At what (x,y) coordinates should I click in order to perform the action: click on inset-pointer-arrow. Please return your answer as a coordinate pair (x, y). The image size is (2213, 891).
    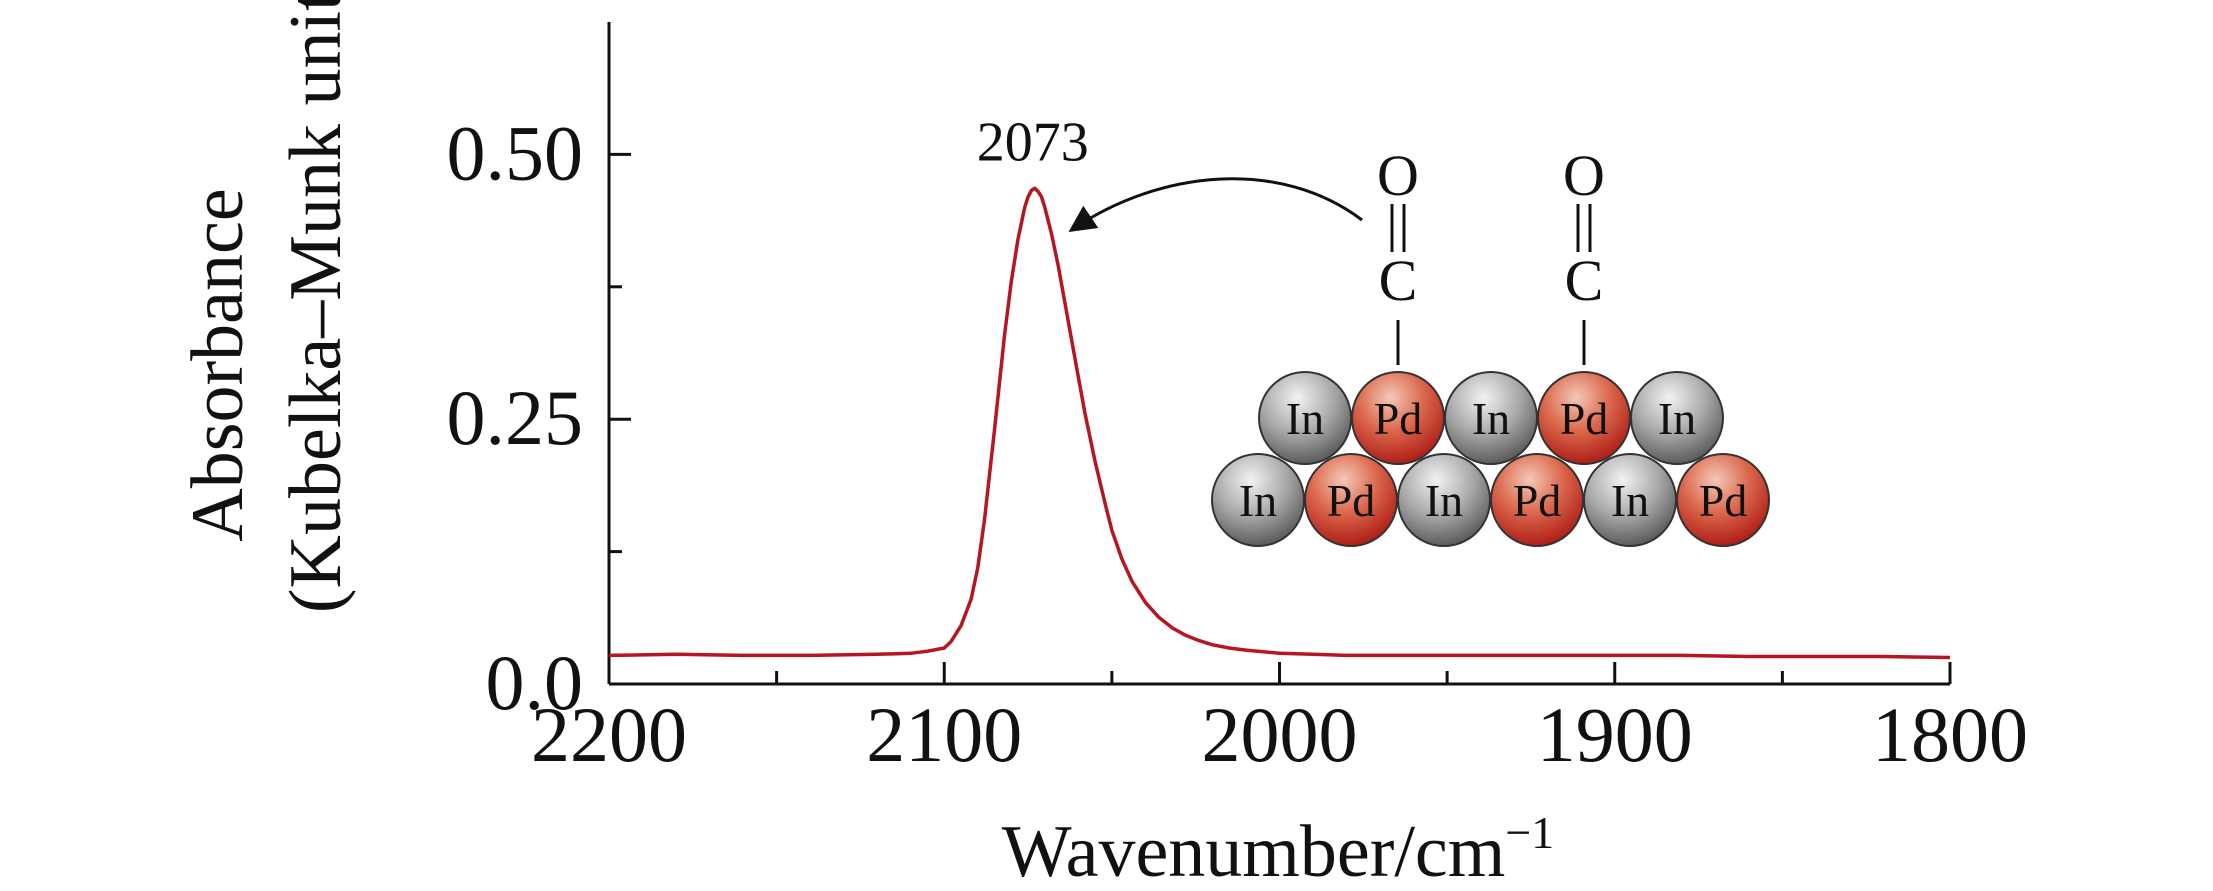
    Looking at the image, I should click on (1215, 205).